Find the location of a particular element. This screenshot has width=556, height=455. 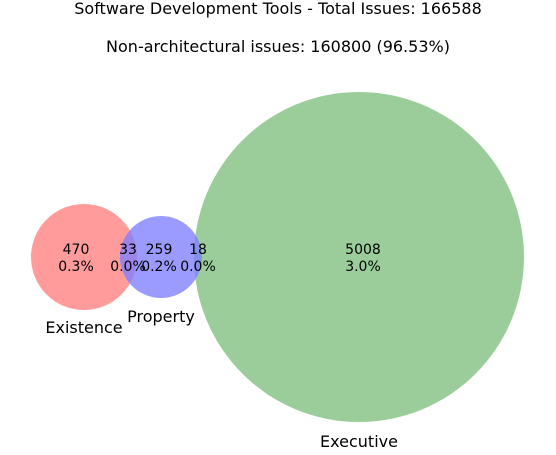

executive-only-count: 5008 is located at coordinates (363, 250).